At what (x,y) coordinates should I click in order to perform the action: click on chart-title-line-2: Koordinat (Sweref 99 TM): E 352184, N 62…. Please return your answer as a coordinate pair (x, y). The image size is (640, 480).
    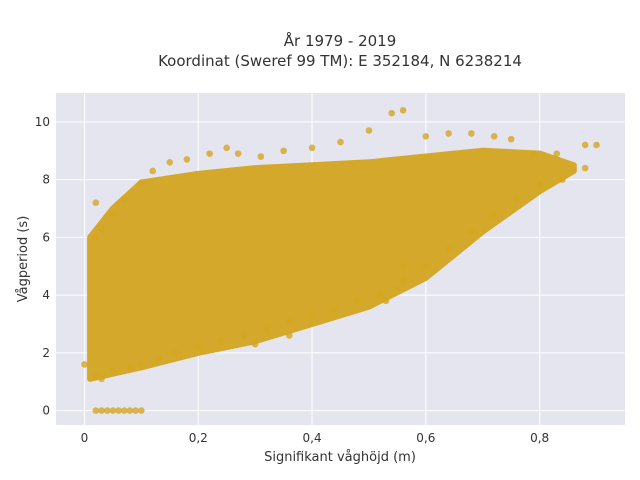
    Looking at the image, I should click on (340, 61).